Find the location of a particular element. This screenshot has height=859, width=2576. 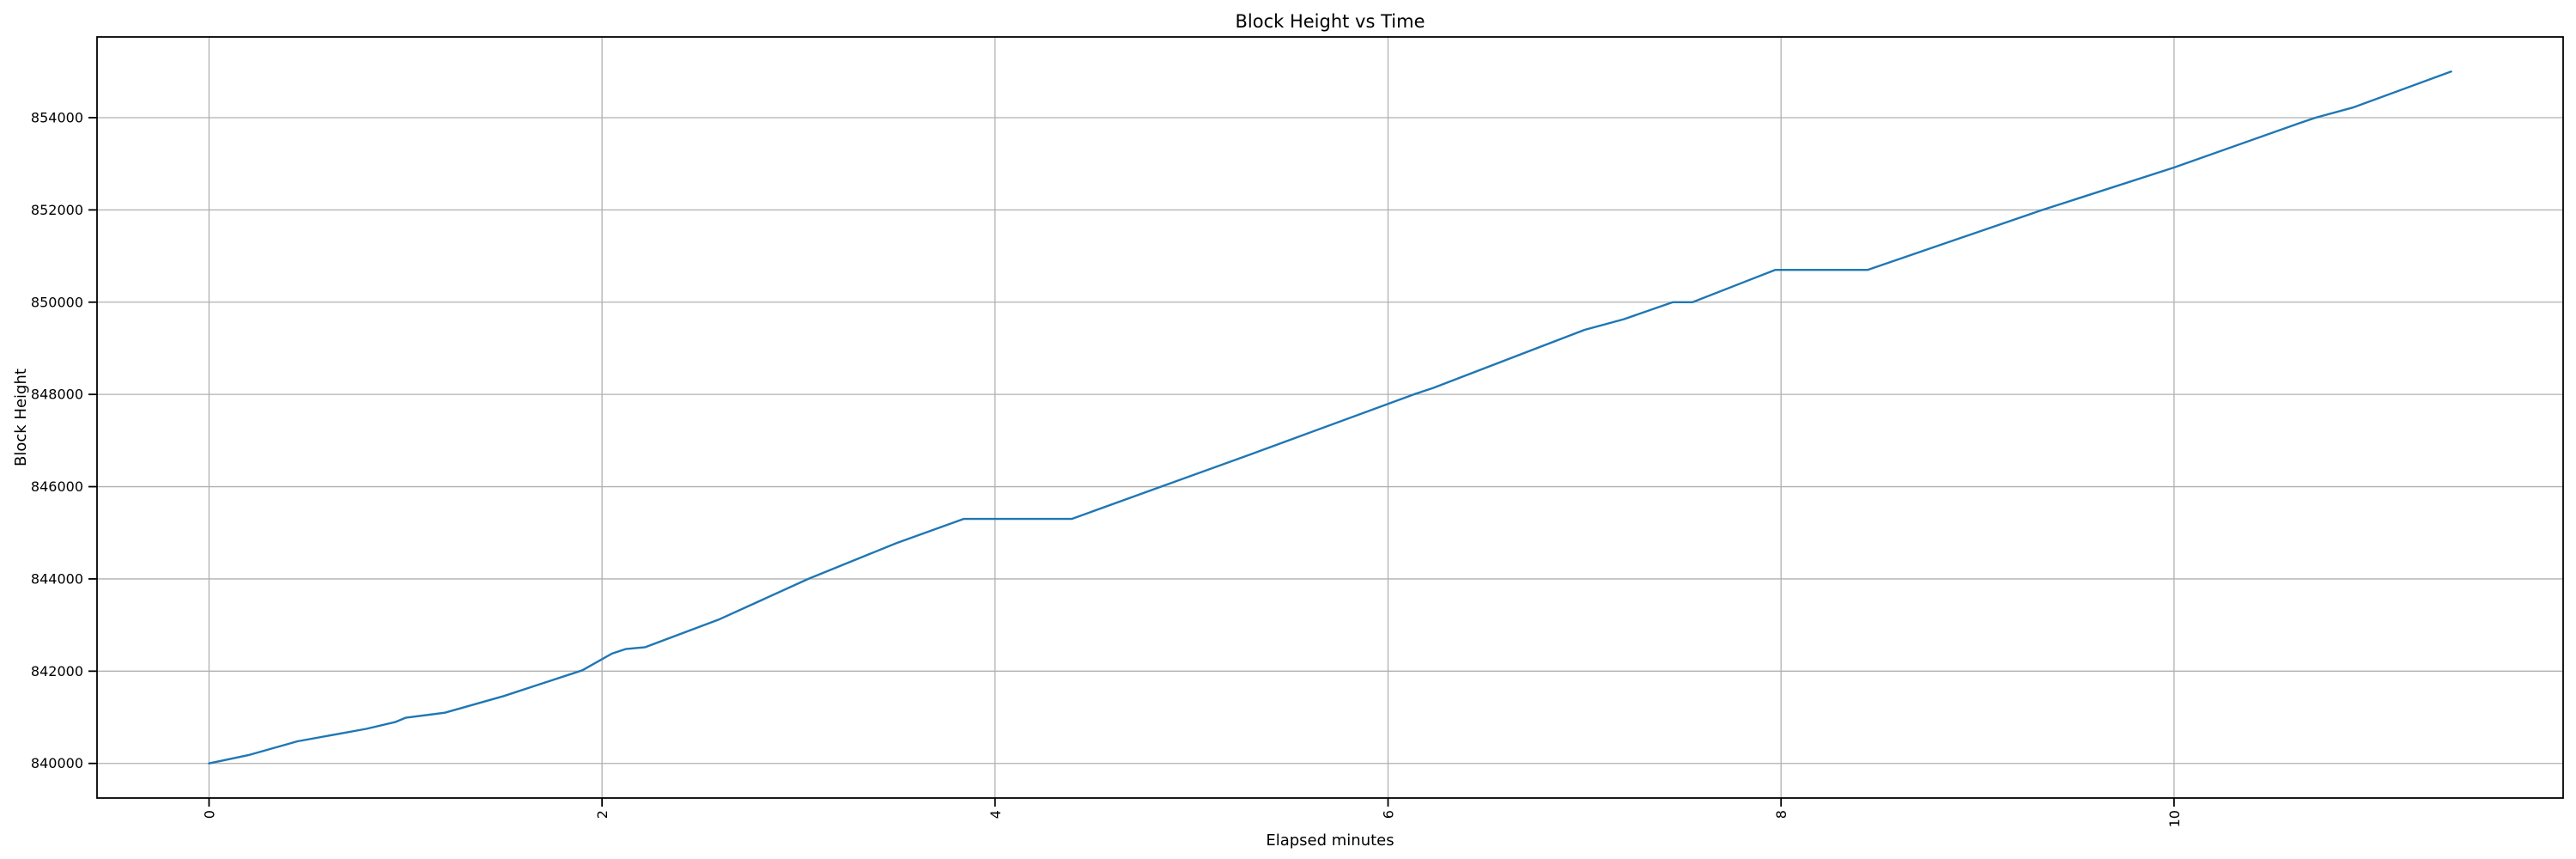

y-tick-label: 852000 is located at coordinates (57, 210).